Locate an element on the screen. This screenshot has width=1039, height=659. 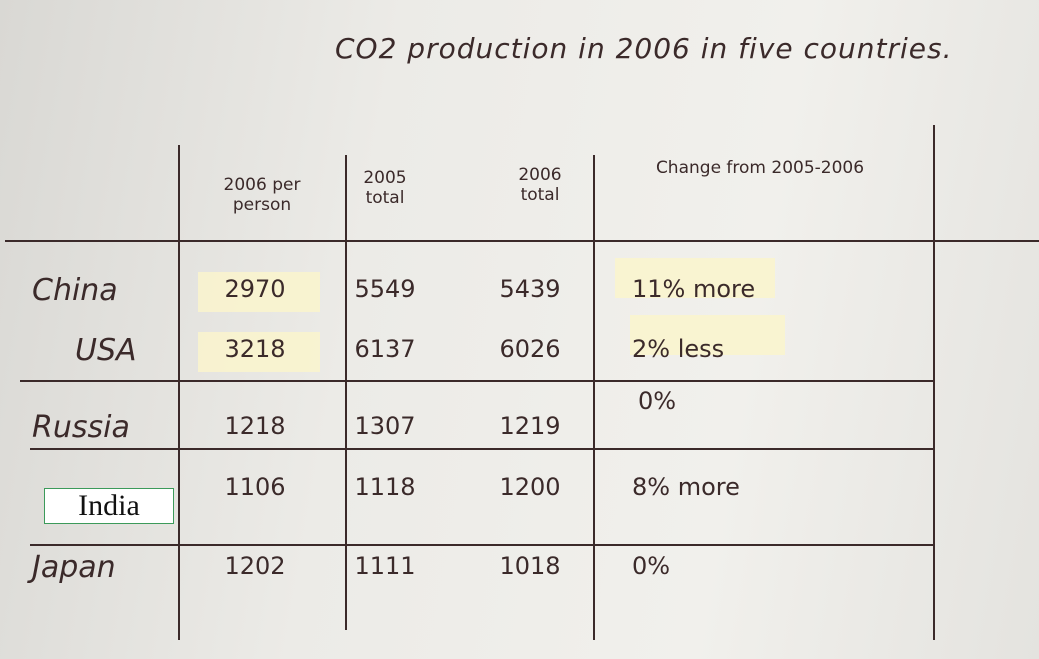
cell-value: 1202 is located at coordinates (255, 566).